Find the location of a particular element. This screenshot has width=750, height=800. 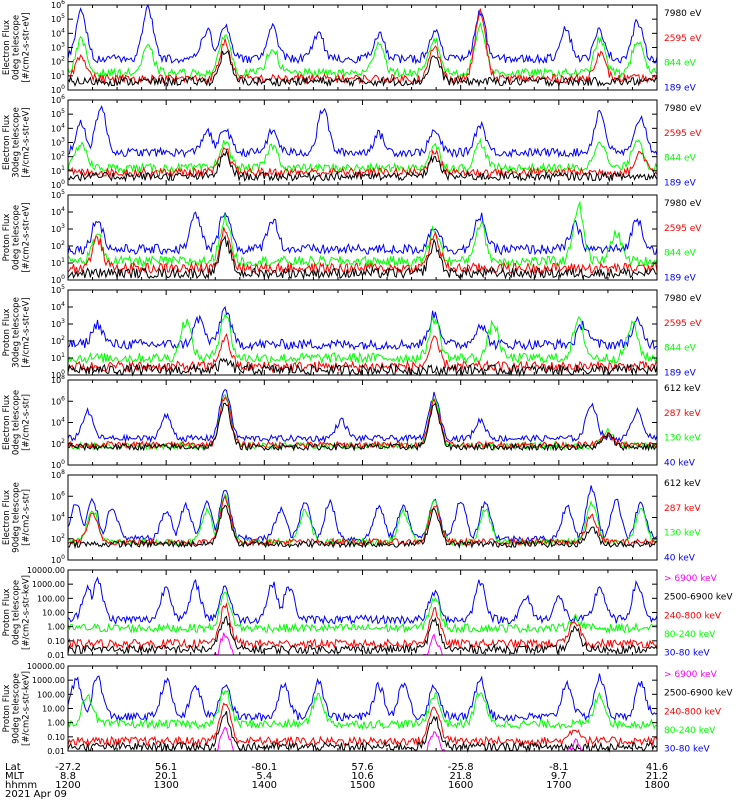

lat-value: -27.2 is located at coordinates (68, 767).